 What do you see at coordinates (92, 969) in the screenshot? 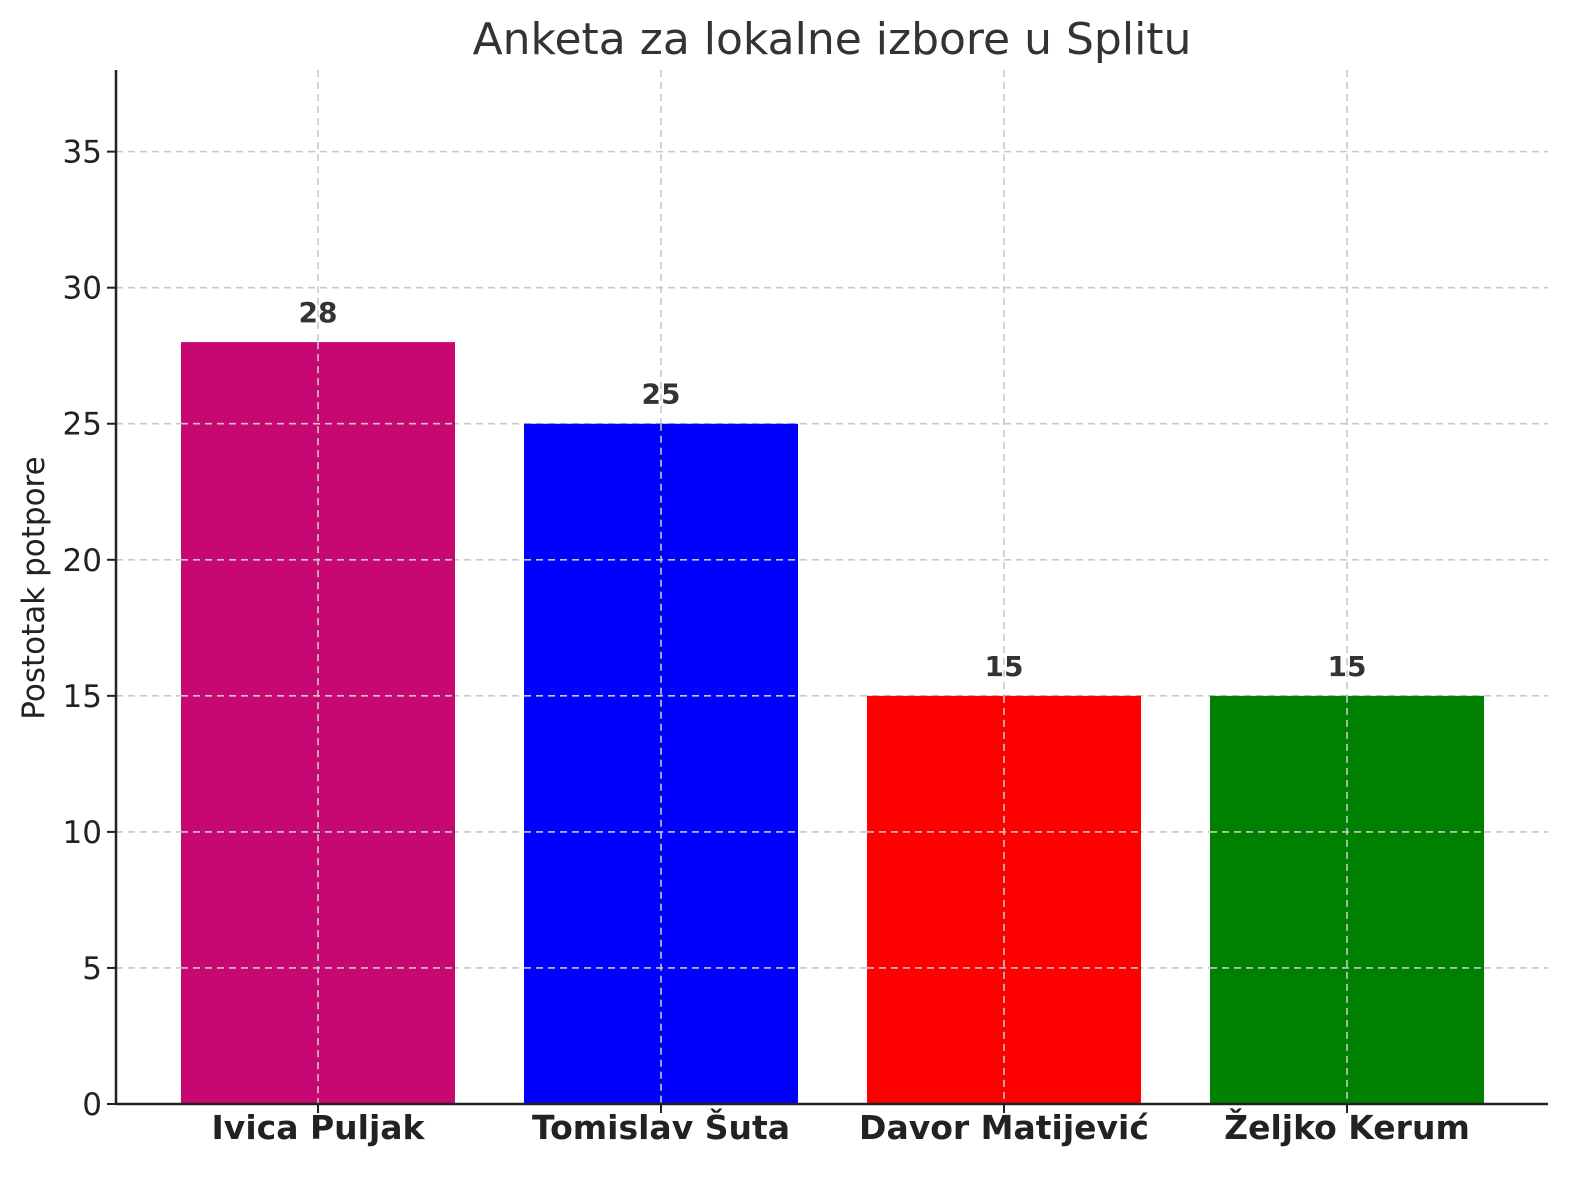
I see `y-tick-label: 5` at bounding box center [92, 969].